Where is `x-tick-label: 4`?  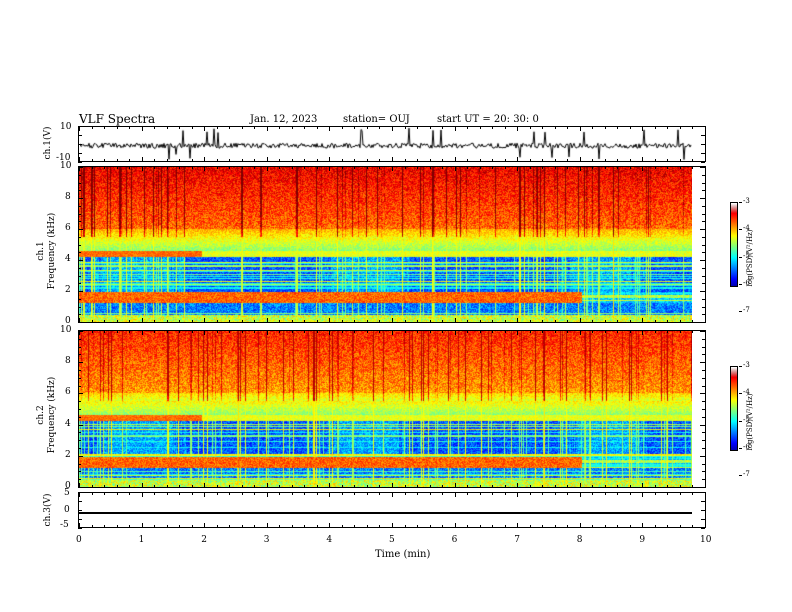
x-tick-label: 4 is located at coordinates (329, 540).